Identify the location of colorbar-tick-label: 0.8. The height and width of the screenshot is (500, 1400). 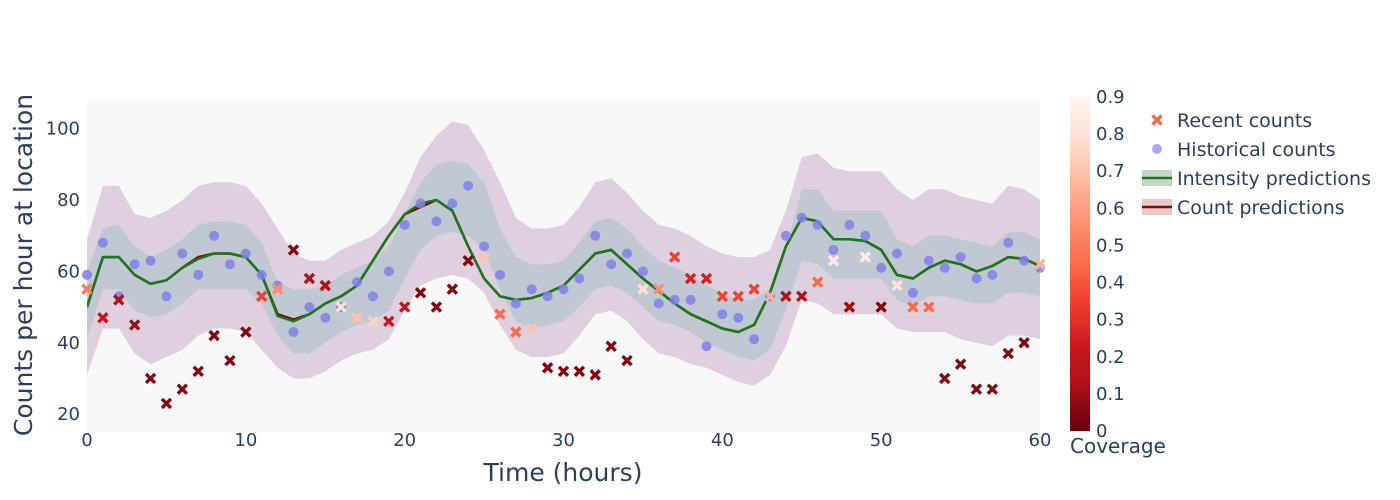
(1110, 134).